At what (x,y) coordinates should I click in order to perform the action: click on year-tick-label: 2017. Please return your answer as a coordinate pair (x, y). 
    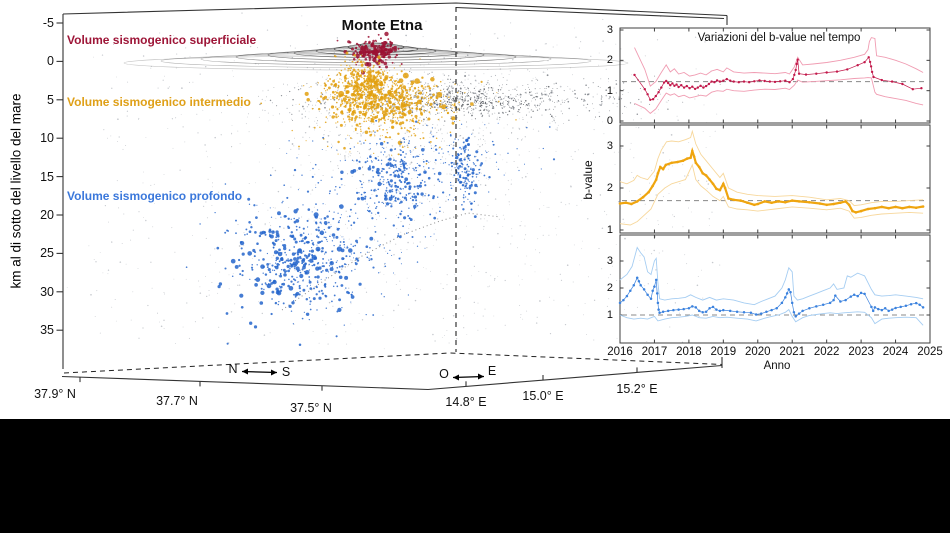
    Looking at the image, I should click on (654, 351).